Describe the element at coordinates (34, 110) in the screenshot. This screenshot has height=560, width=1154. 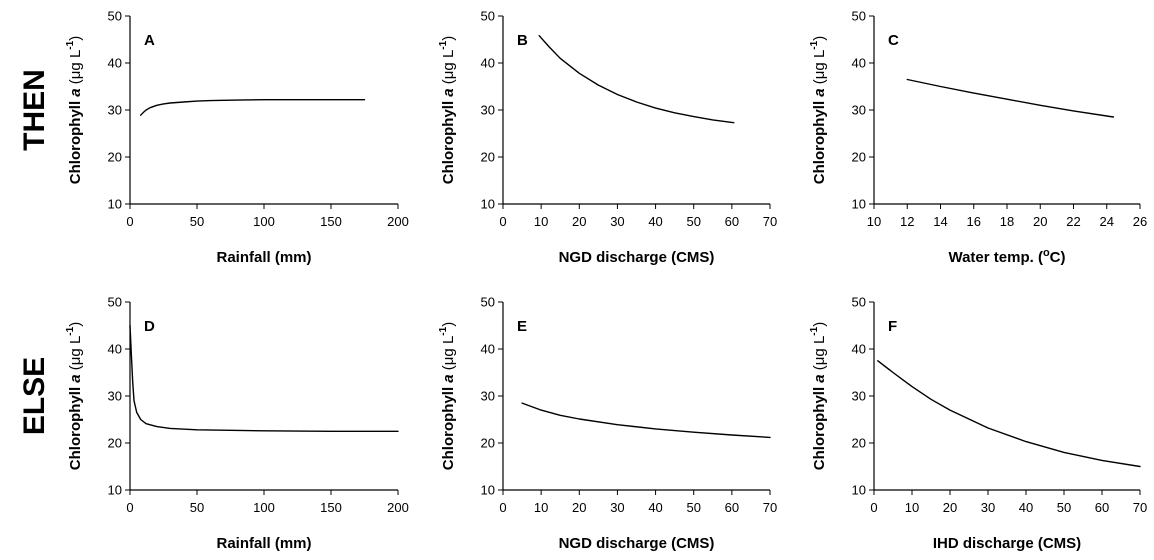
I see `row-label-then: THEN` at that location.